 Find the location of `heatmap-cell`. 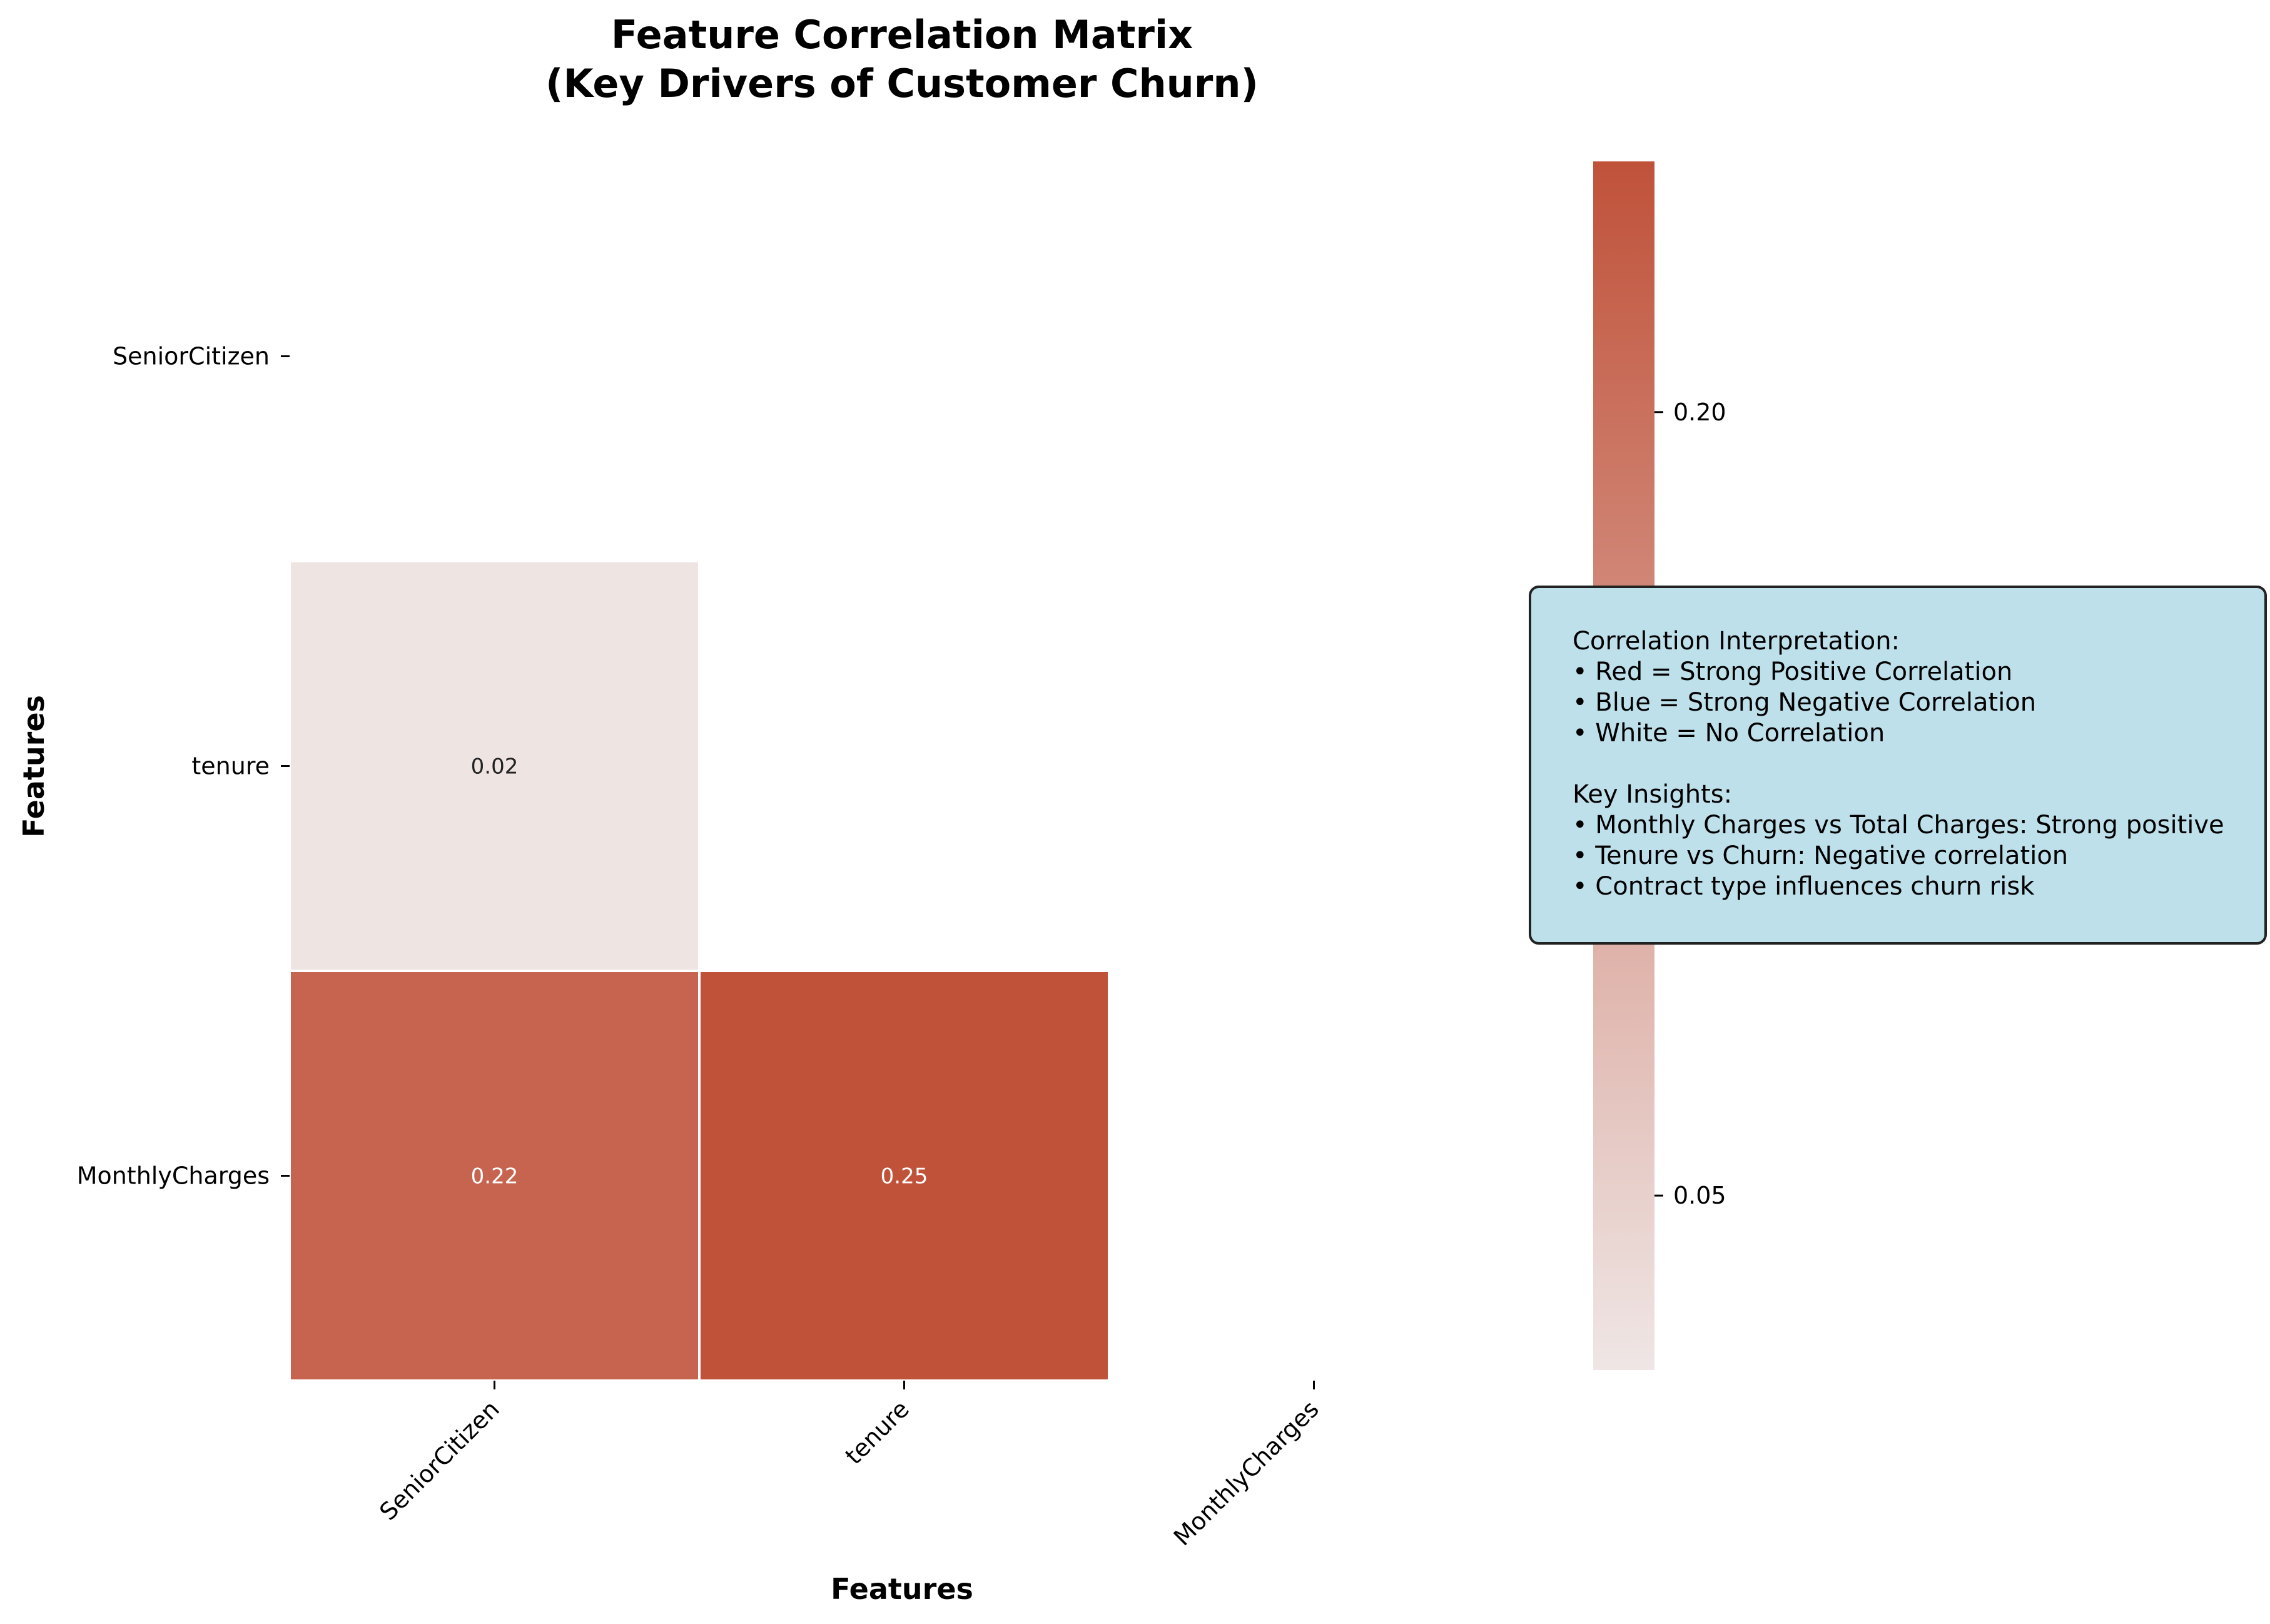

heatmap-cell is located at coordinates (494, 766).